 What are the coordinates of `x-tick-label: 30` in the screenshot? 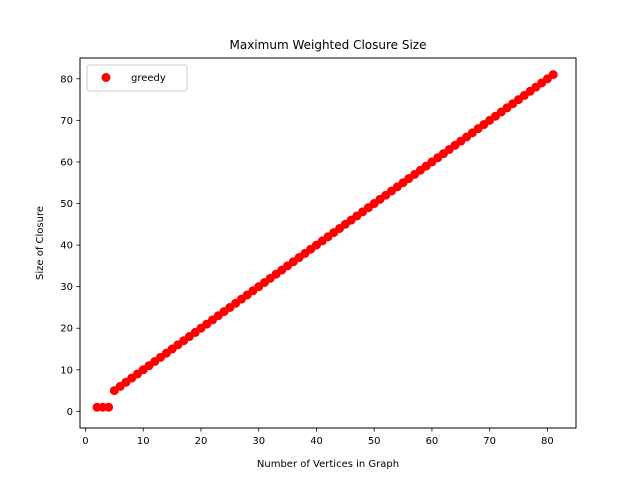 It's located at (258, 441).